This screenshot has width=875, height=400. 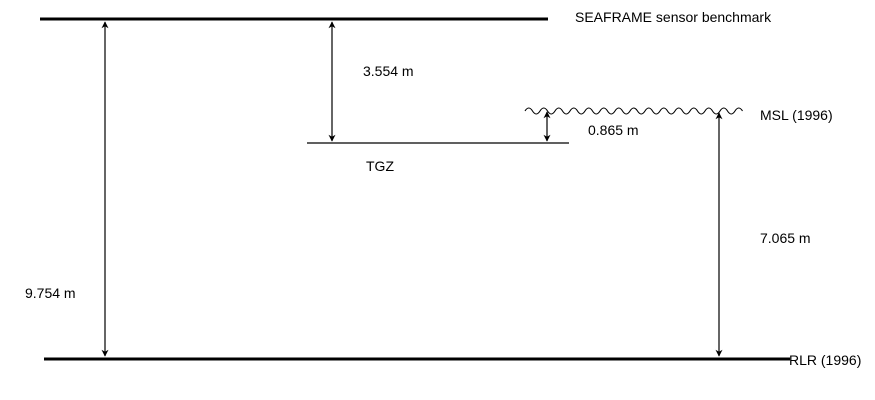 What do you see at coordinates (673, 17) in the screenshot?
I see `benchmark-label: SEAFRAME sensor benchmark` at bounding box center [673, 17].